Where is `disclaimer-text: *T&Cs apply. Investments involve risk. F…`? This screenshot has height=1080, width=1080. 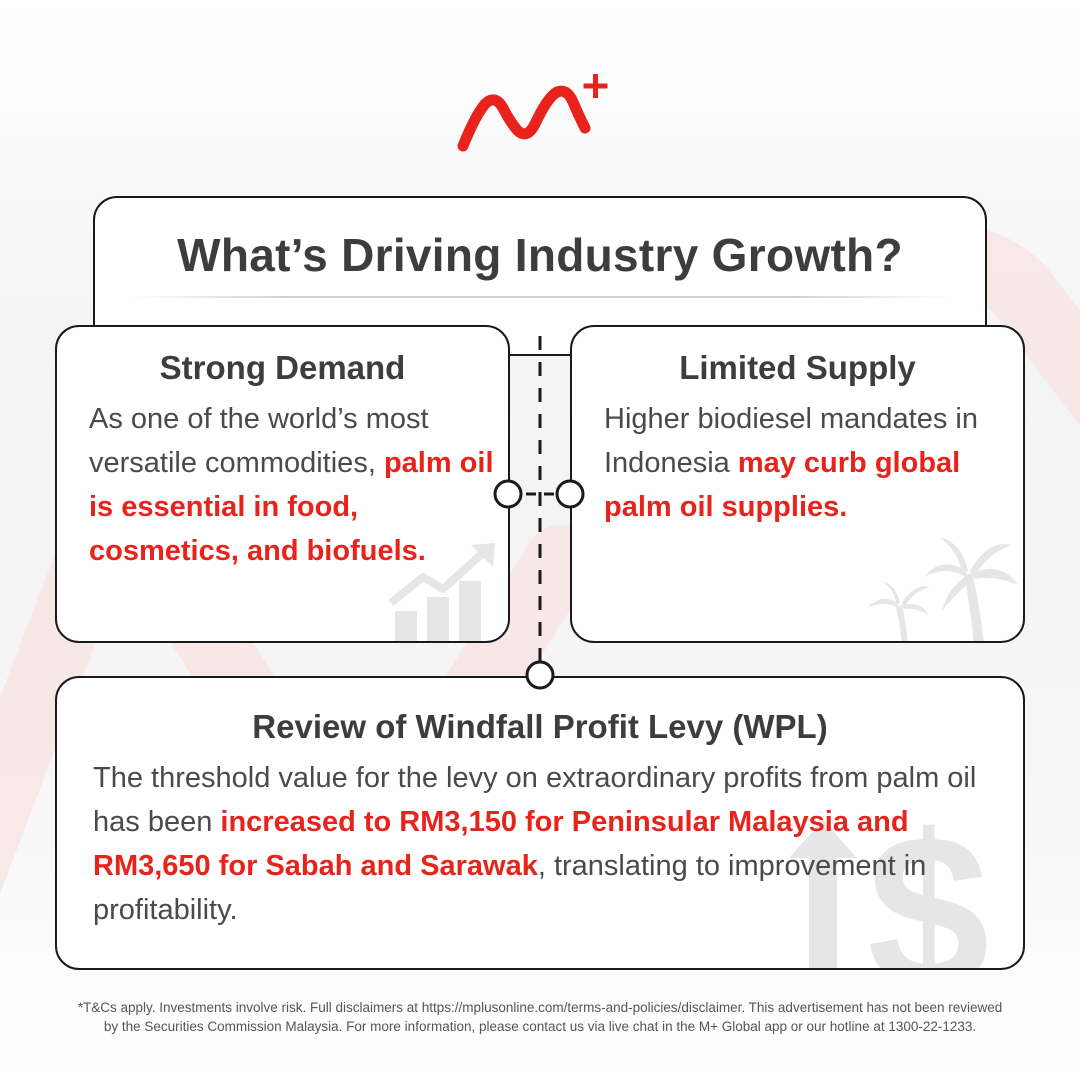
disclaimer-text: *T&Cs apply. Investments involve risk. F… is located at coordinates (540, 1017).